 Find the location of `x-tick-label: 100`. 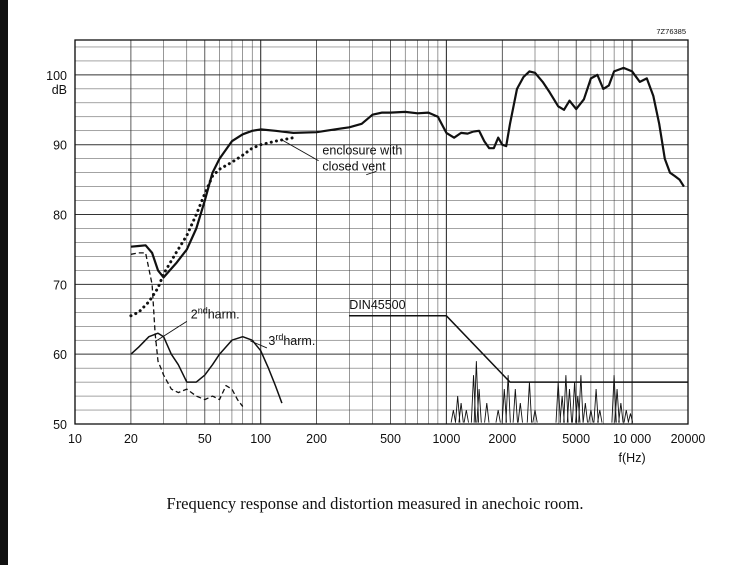

x-tick-label: 100 is located at coordinates (260, 439).